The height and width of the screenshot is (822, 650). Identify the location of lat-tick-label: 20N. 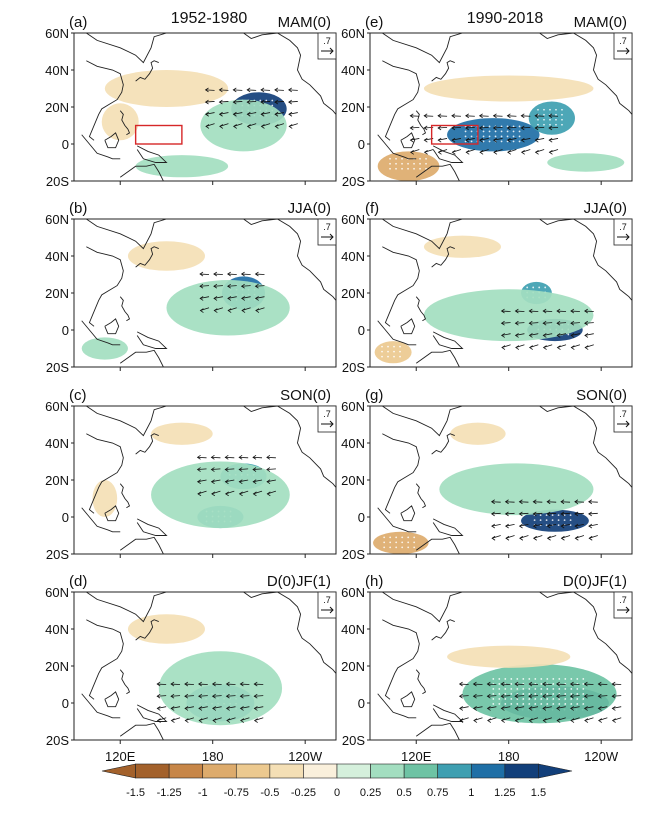
(57, 480).